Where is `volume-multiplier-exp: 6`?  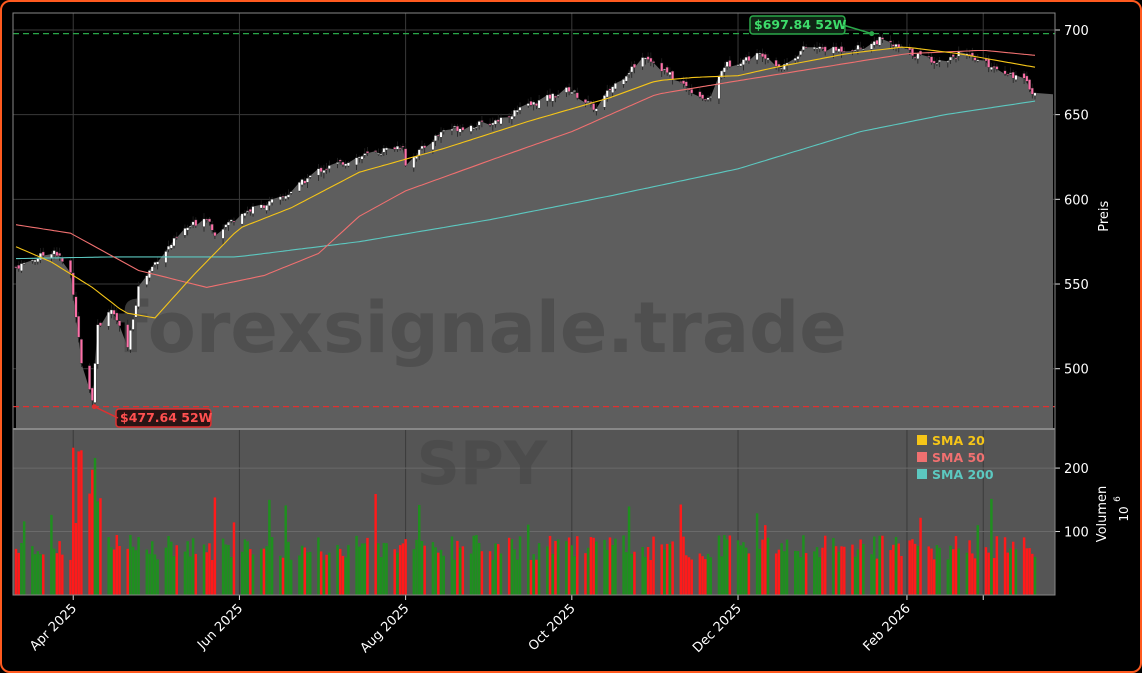
volume-multiplier-exp: 6 is located at coordinates (1118, 499).